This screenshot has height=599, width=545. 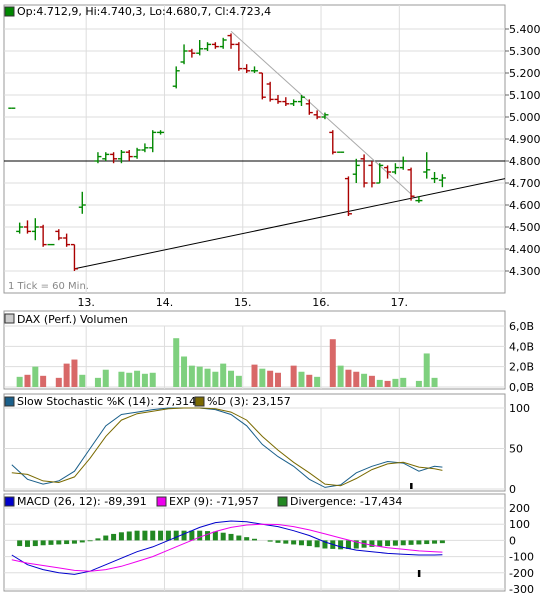 What do you see at coordinates (516, 449) in the screenshot?
I see `stoch-y-tick-label: 50` at bounding box center [516, 449].